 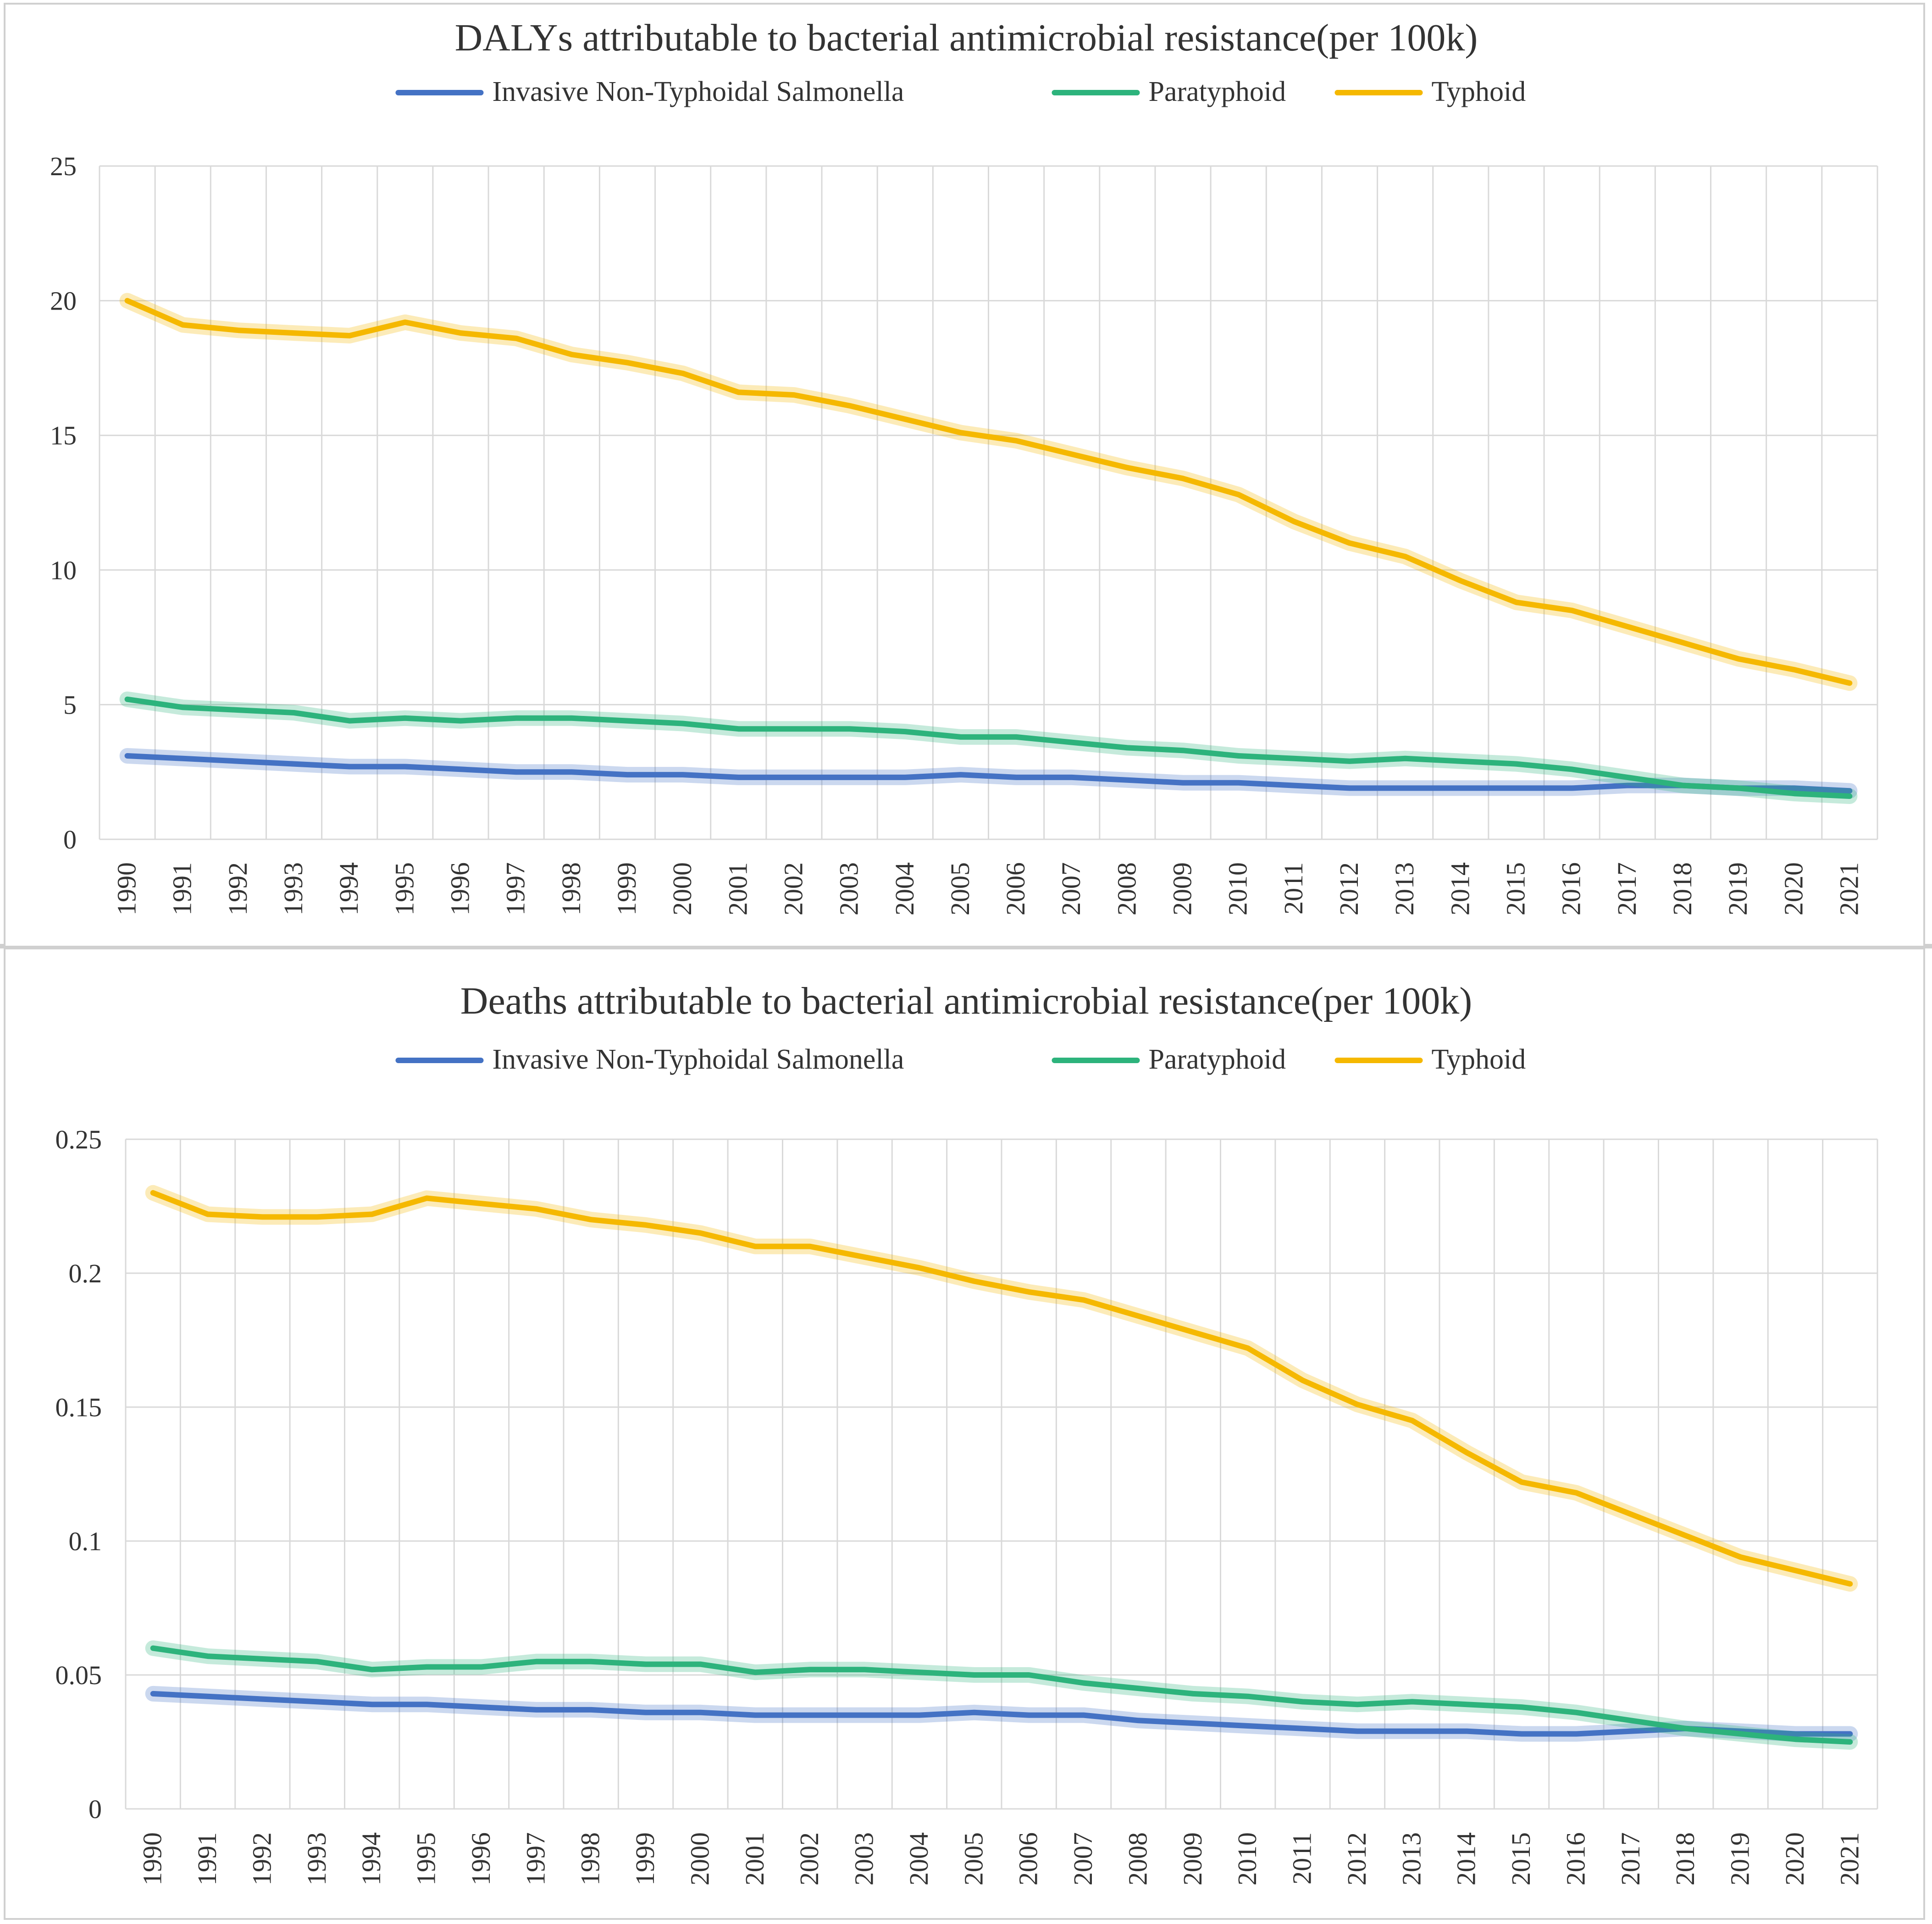 What do you see at coordinates (1521, 1858) in the screenshot?
I see `x-tick-label: 2015` at bounding box center [1521, 1858].